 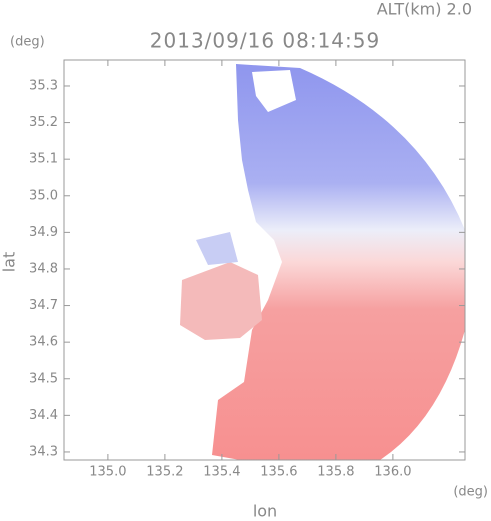 I want to click on altitude-label: ALT(km) 2.0, so click(x=424, y=9).